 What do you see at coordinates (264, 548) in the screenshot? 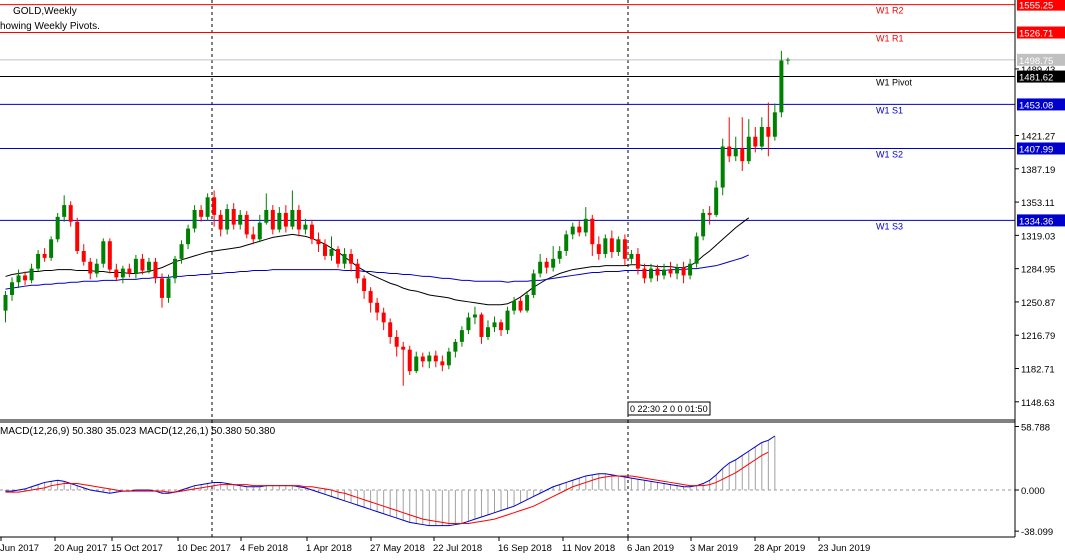
I see `time-tick-label-4: 4 Feb 2018` at bounding box center [264, 548].